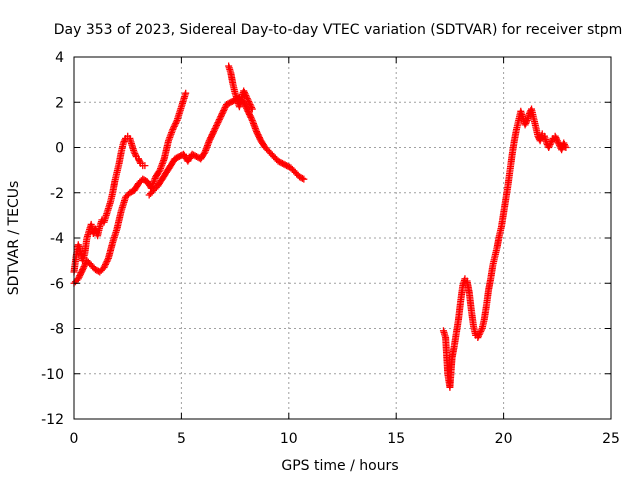  Describe the element at coordinates (339, 466) in the screenshot. I see `x-axis-label: GPS time / hours` at that location.